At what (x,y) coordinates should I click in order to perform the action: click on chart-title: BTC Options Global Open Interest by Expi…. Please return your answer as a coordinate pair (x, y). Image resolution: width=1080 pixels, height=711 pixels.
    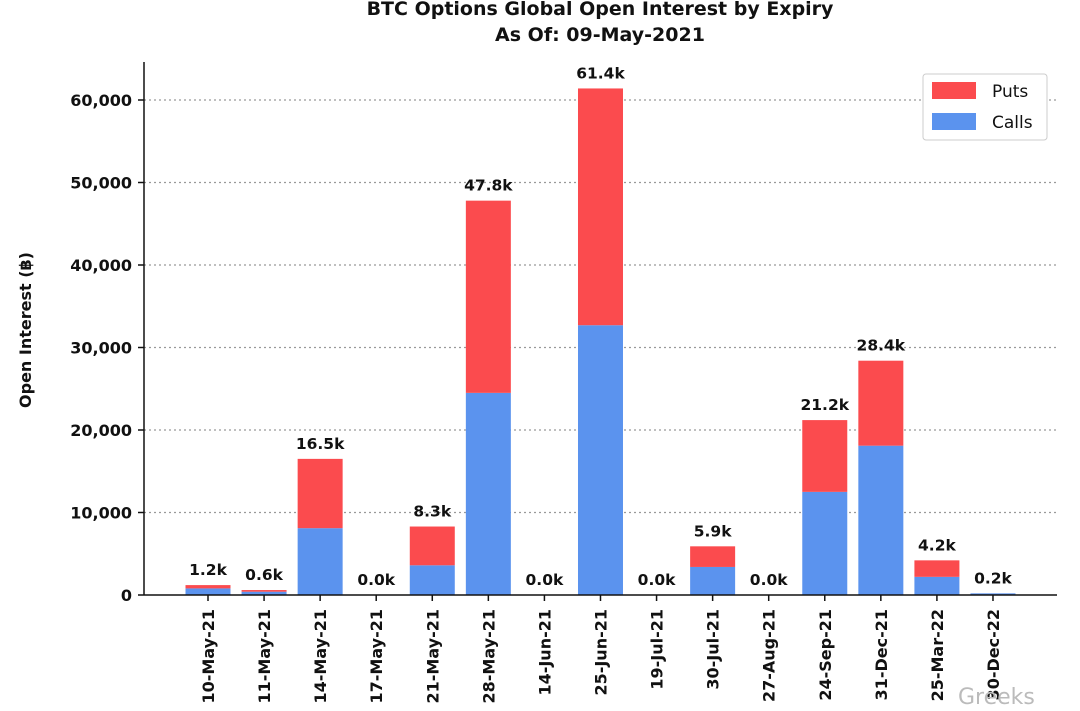
    Looking at the image, I should click on (600, 10).